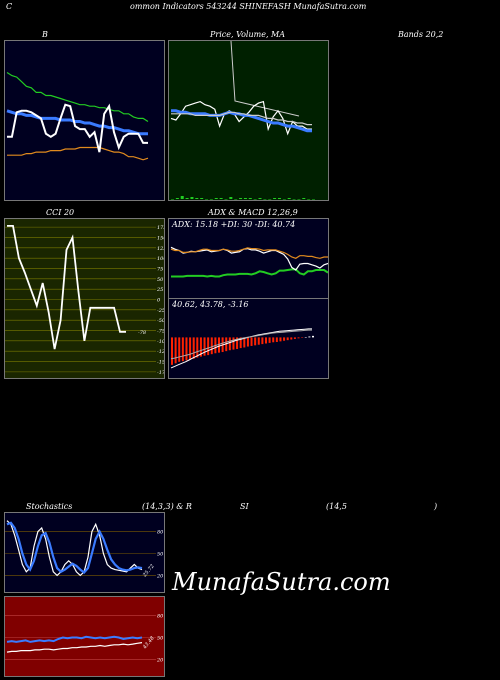 Image resolution: width=500 pixels, height=680 pixels. I want to click on adx-chart, so click(249, 262).